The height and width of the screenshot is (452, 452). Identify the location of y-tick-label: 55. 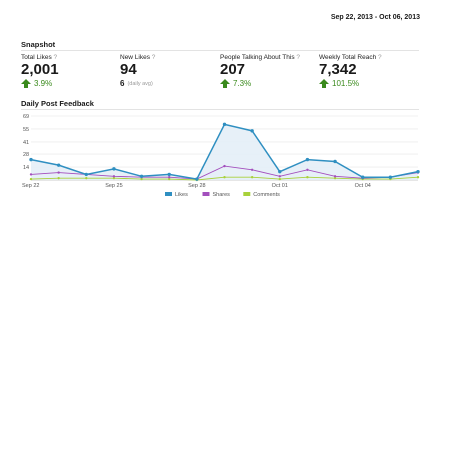
(26, 130).